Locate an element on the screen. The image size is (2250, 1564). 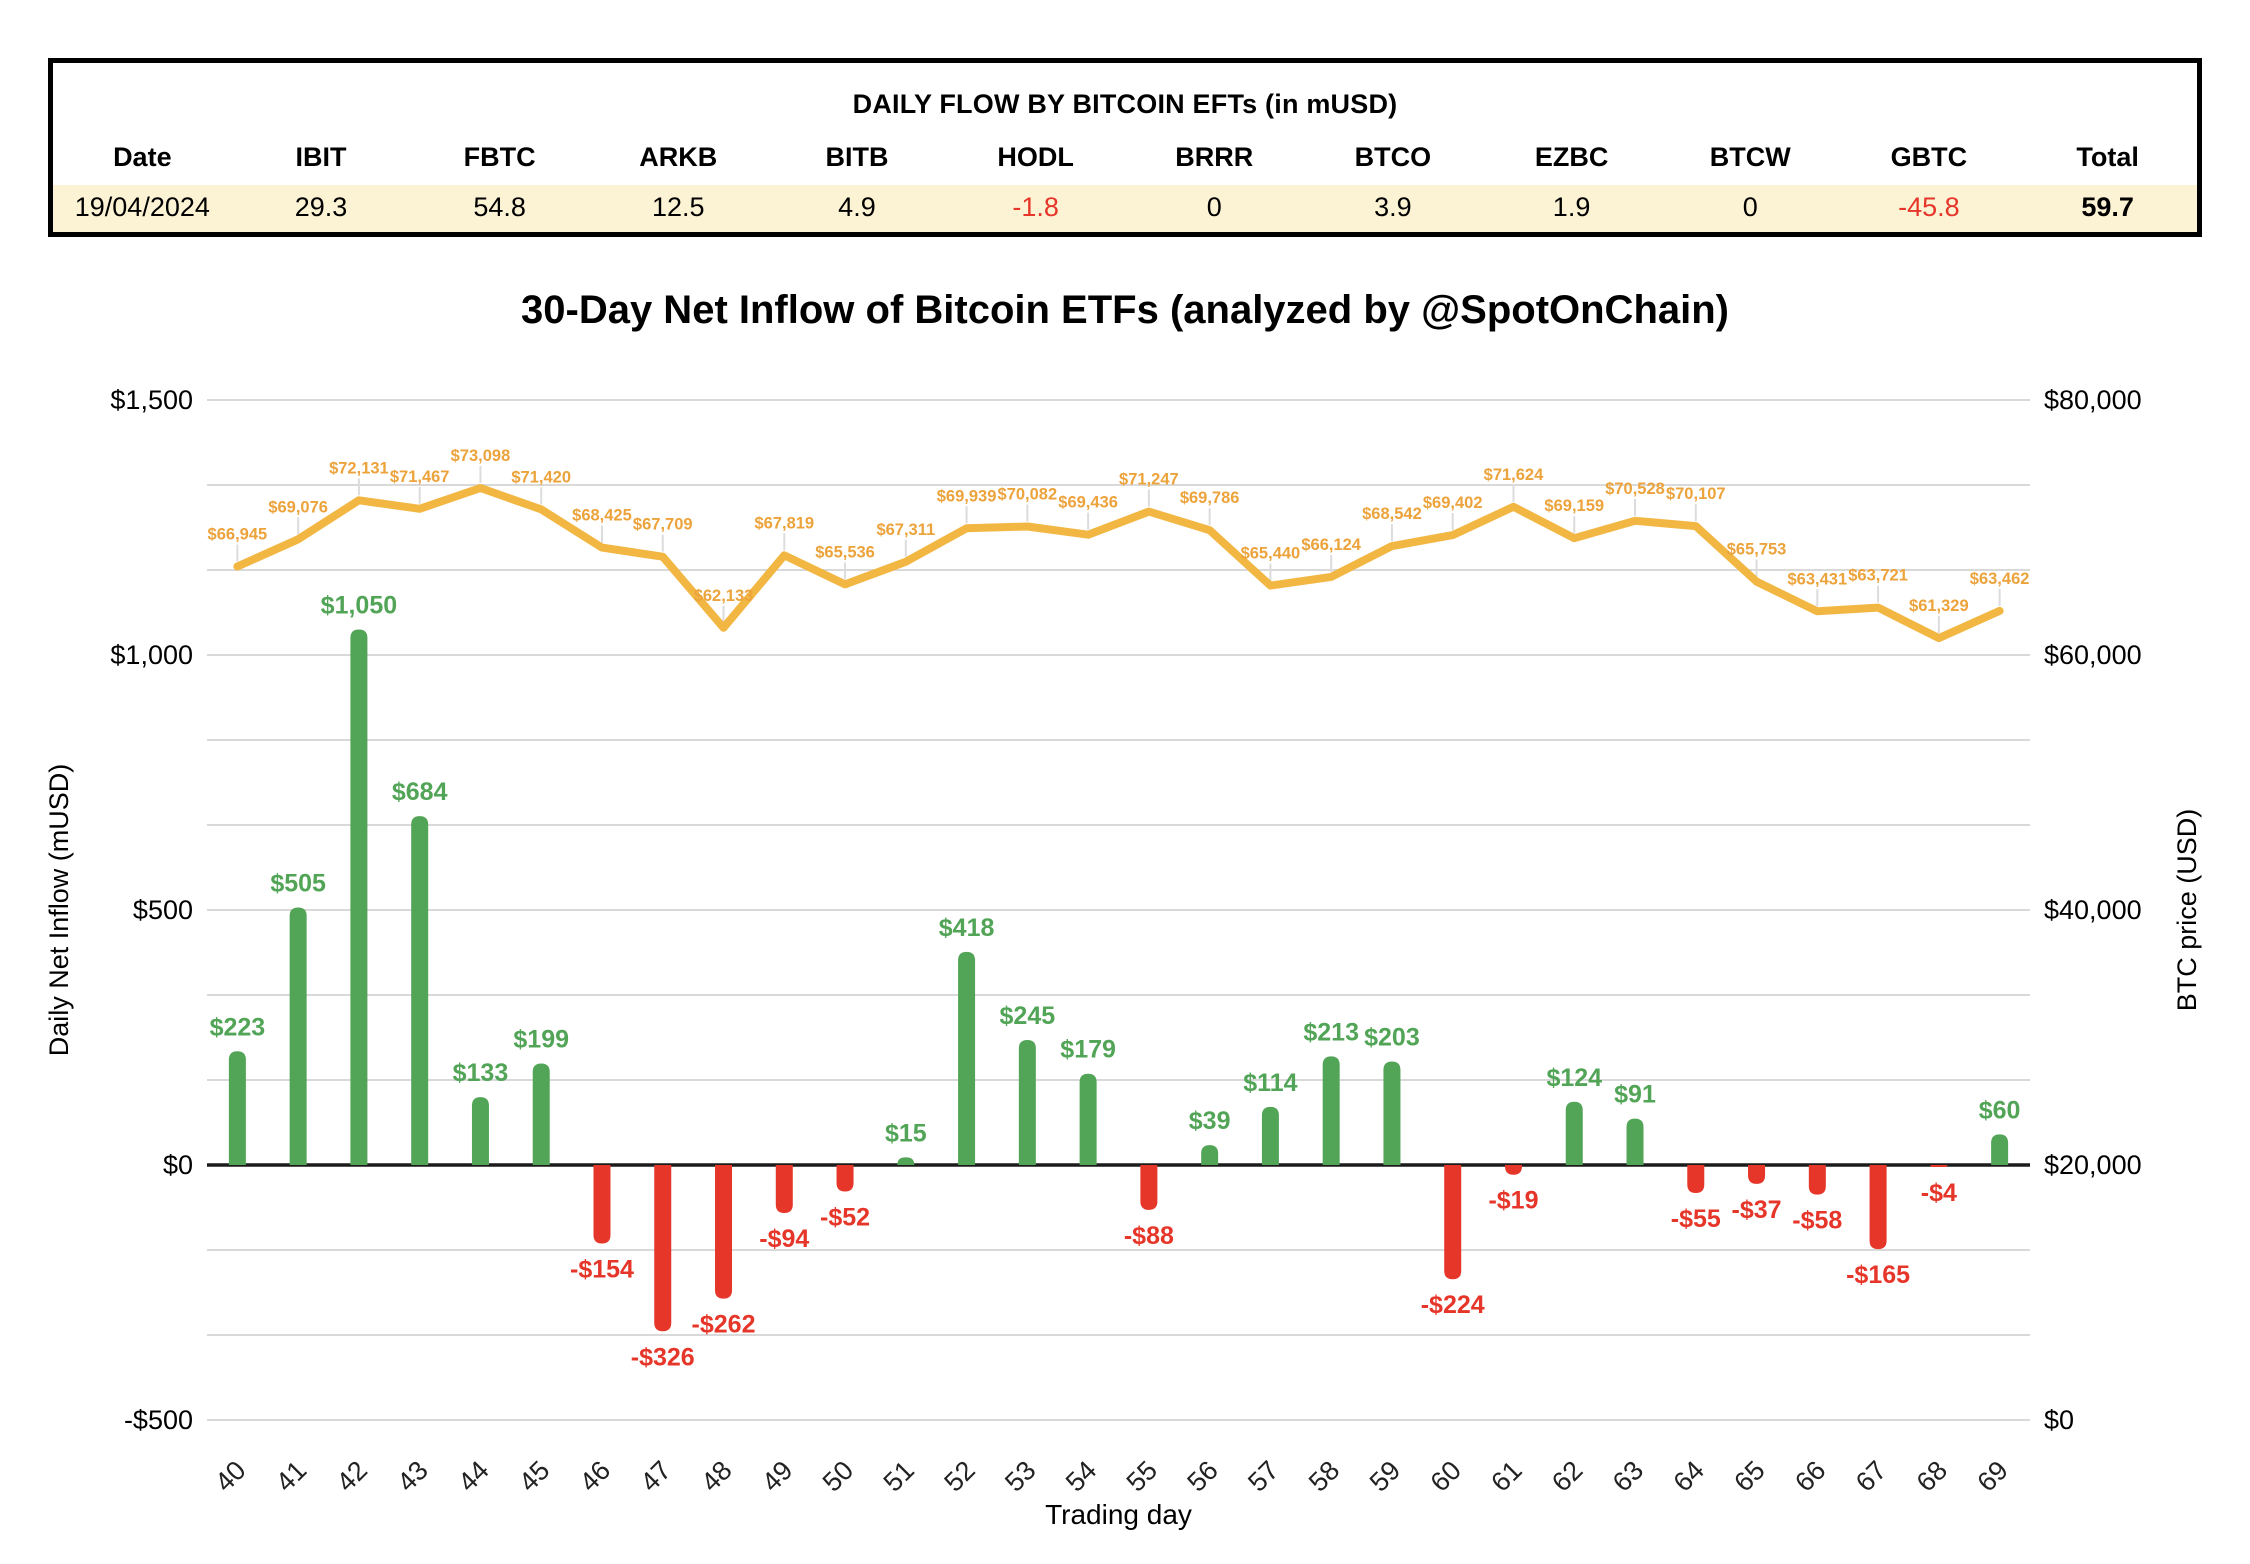
svg-text: $1,000 is located at coordinates (151, 655).